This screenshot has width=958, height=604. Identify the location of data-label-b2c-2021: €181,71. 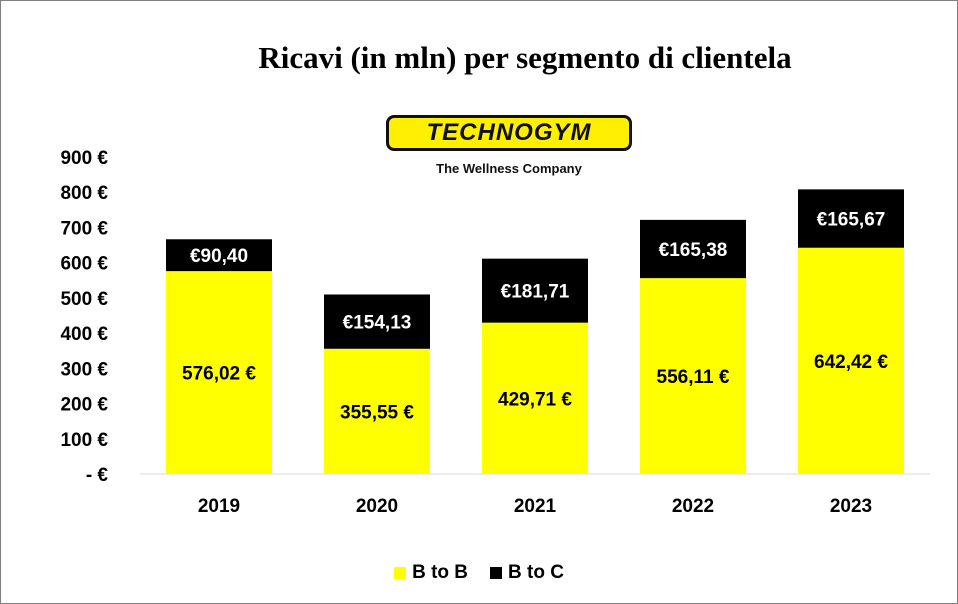
(535, 292).